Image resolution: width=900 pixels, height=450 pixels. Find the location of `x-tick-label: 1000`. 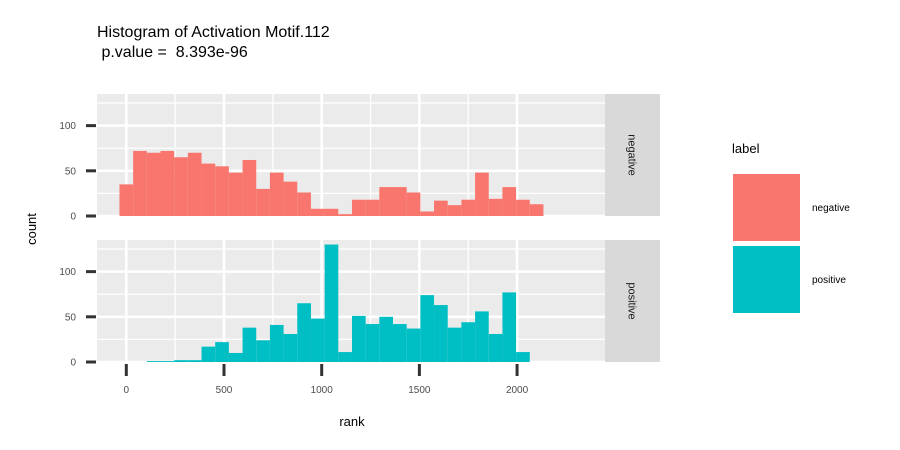

x-tick-label: 1000 is located at coordinates (322, 390).